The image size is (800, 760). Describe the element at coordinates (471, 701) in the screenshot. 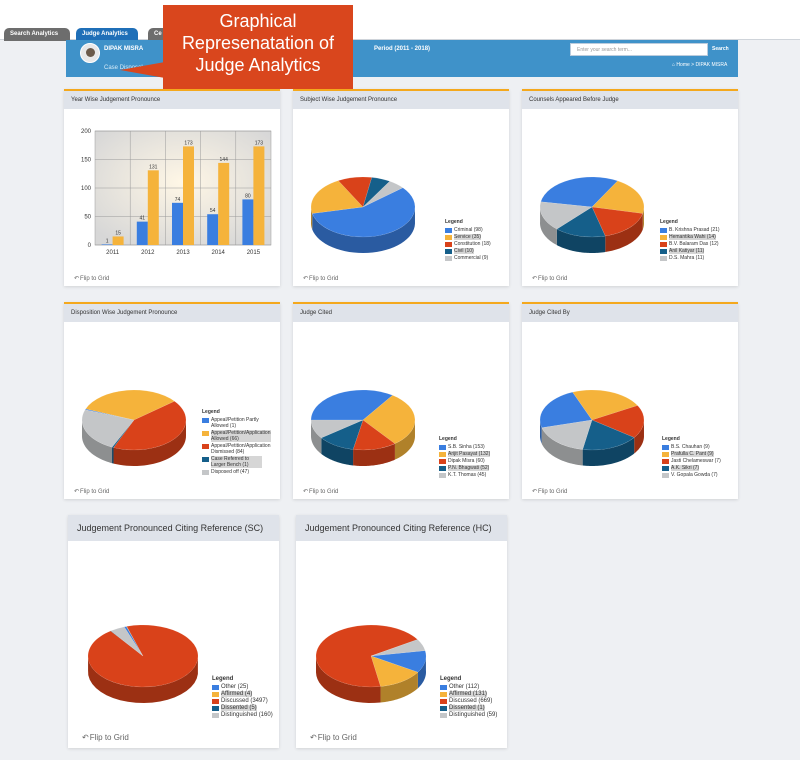

I see `legend-item: Discussed (669)` at that location.